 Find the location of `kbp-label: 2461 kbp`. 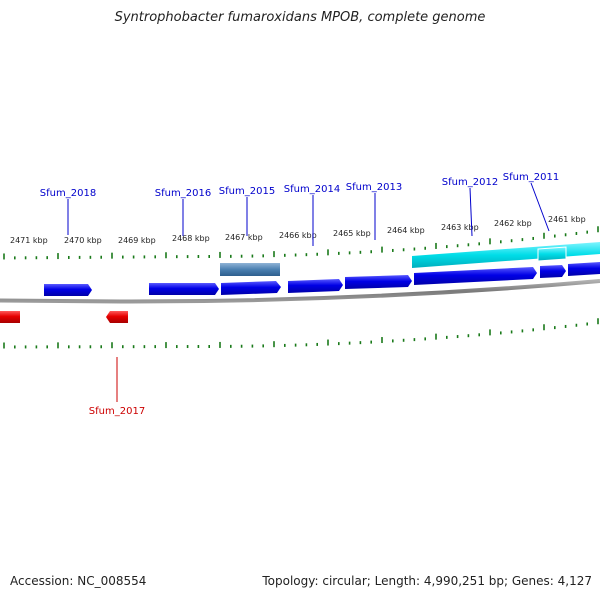

kbp-label: 2461 kbp is located at coordinates (567, 219).